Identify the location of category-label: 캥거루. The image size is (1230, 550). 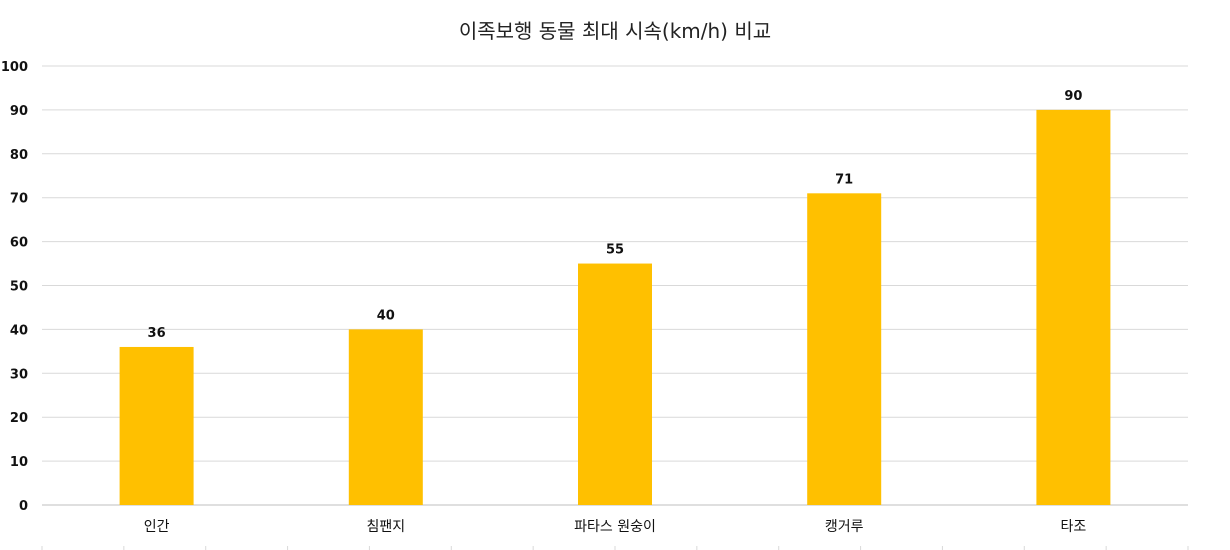
(844, 527).